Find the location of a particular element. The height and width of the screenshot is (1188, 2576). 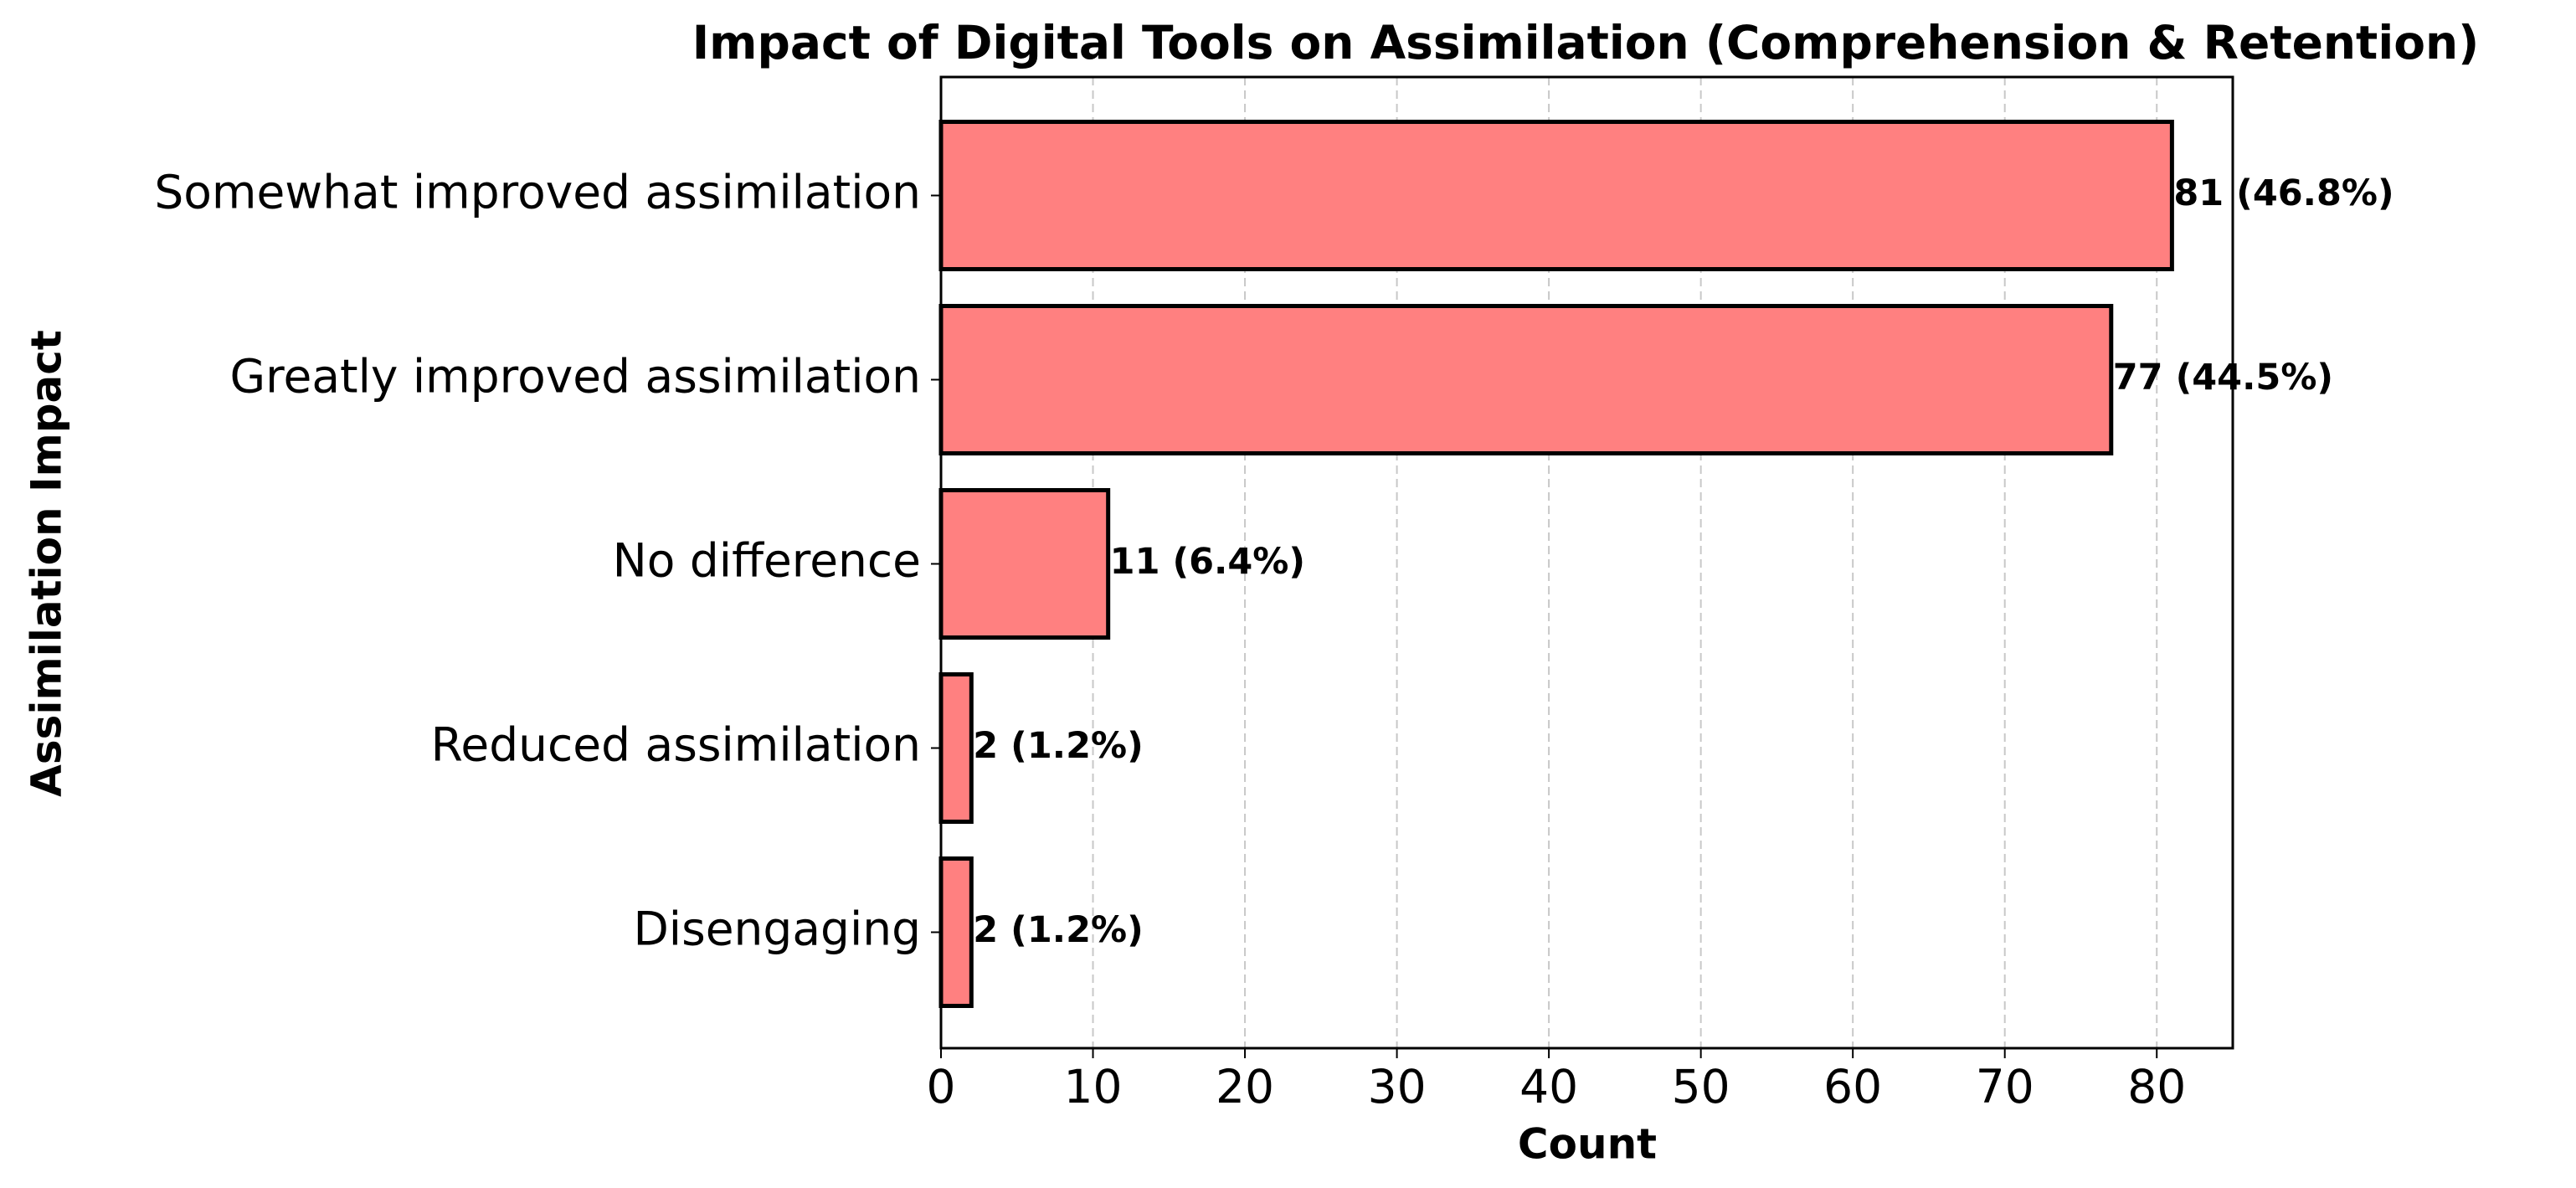

y-axis-label: Assimilation Impact is located at coordinates (47, 563).